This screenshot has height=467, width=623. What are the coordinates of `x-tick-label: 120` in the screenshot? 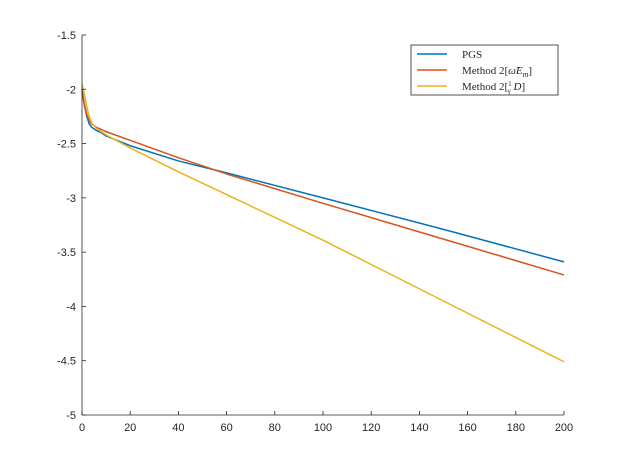 It's located at (371, 428).